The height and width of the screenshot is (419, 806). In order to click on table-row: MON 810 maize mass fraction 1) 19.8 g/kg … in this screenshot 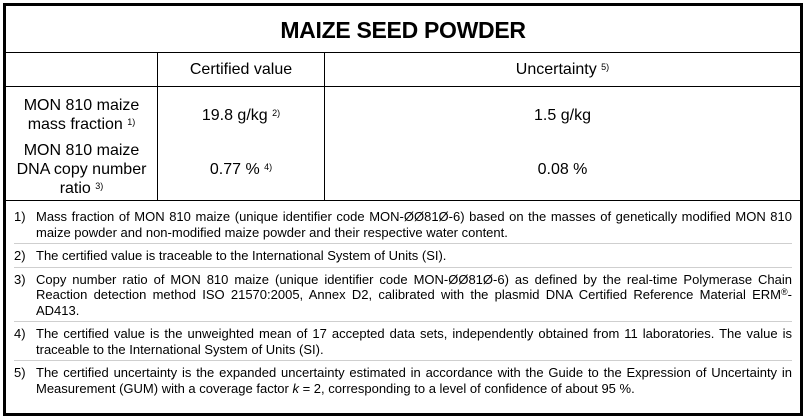, I will do `click(403, 113)`.